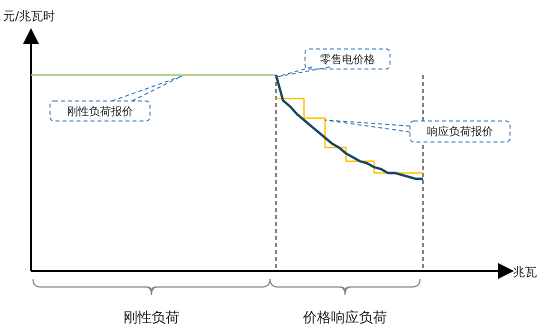 The image size is (550, 334). What do you see at coordinates (460, 131) in the screenshot?
I see `annotation: 响应负荷报价` at bounding box center [460, 131].